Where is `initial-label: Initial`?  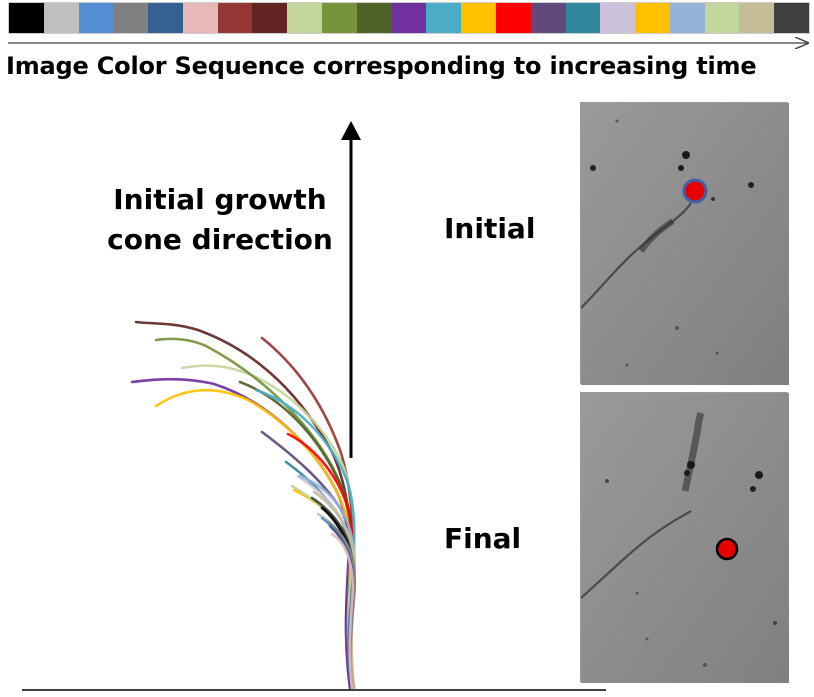
initial-label: Initial is located at coordinates (490, 228).